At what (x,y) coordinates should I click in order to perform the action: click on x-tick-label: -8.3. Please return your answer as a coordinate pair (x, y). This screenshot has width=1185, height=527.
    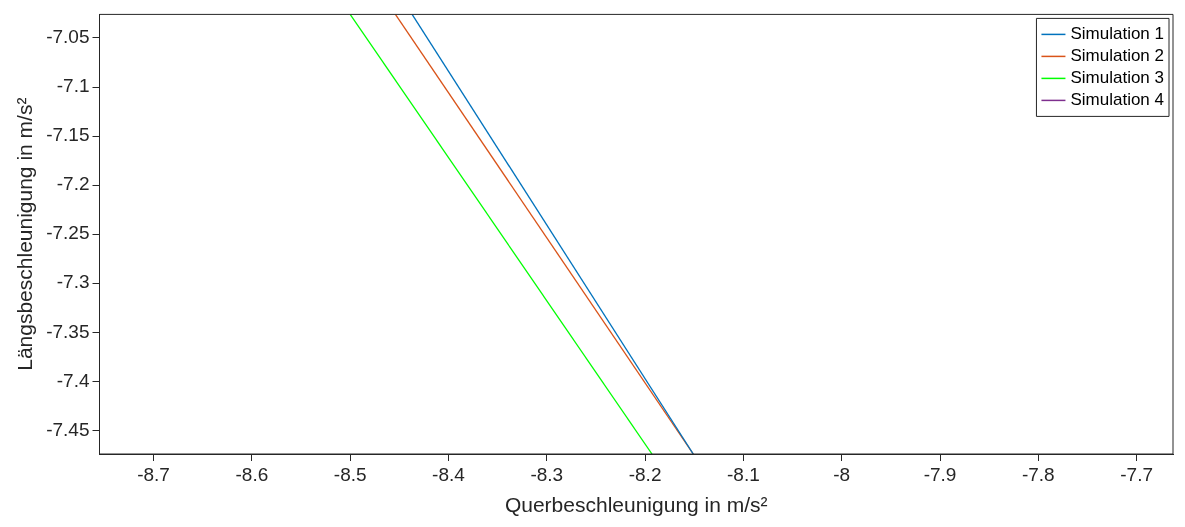
    Looking at the image, I should click on (547, 474).